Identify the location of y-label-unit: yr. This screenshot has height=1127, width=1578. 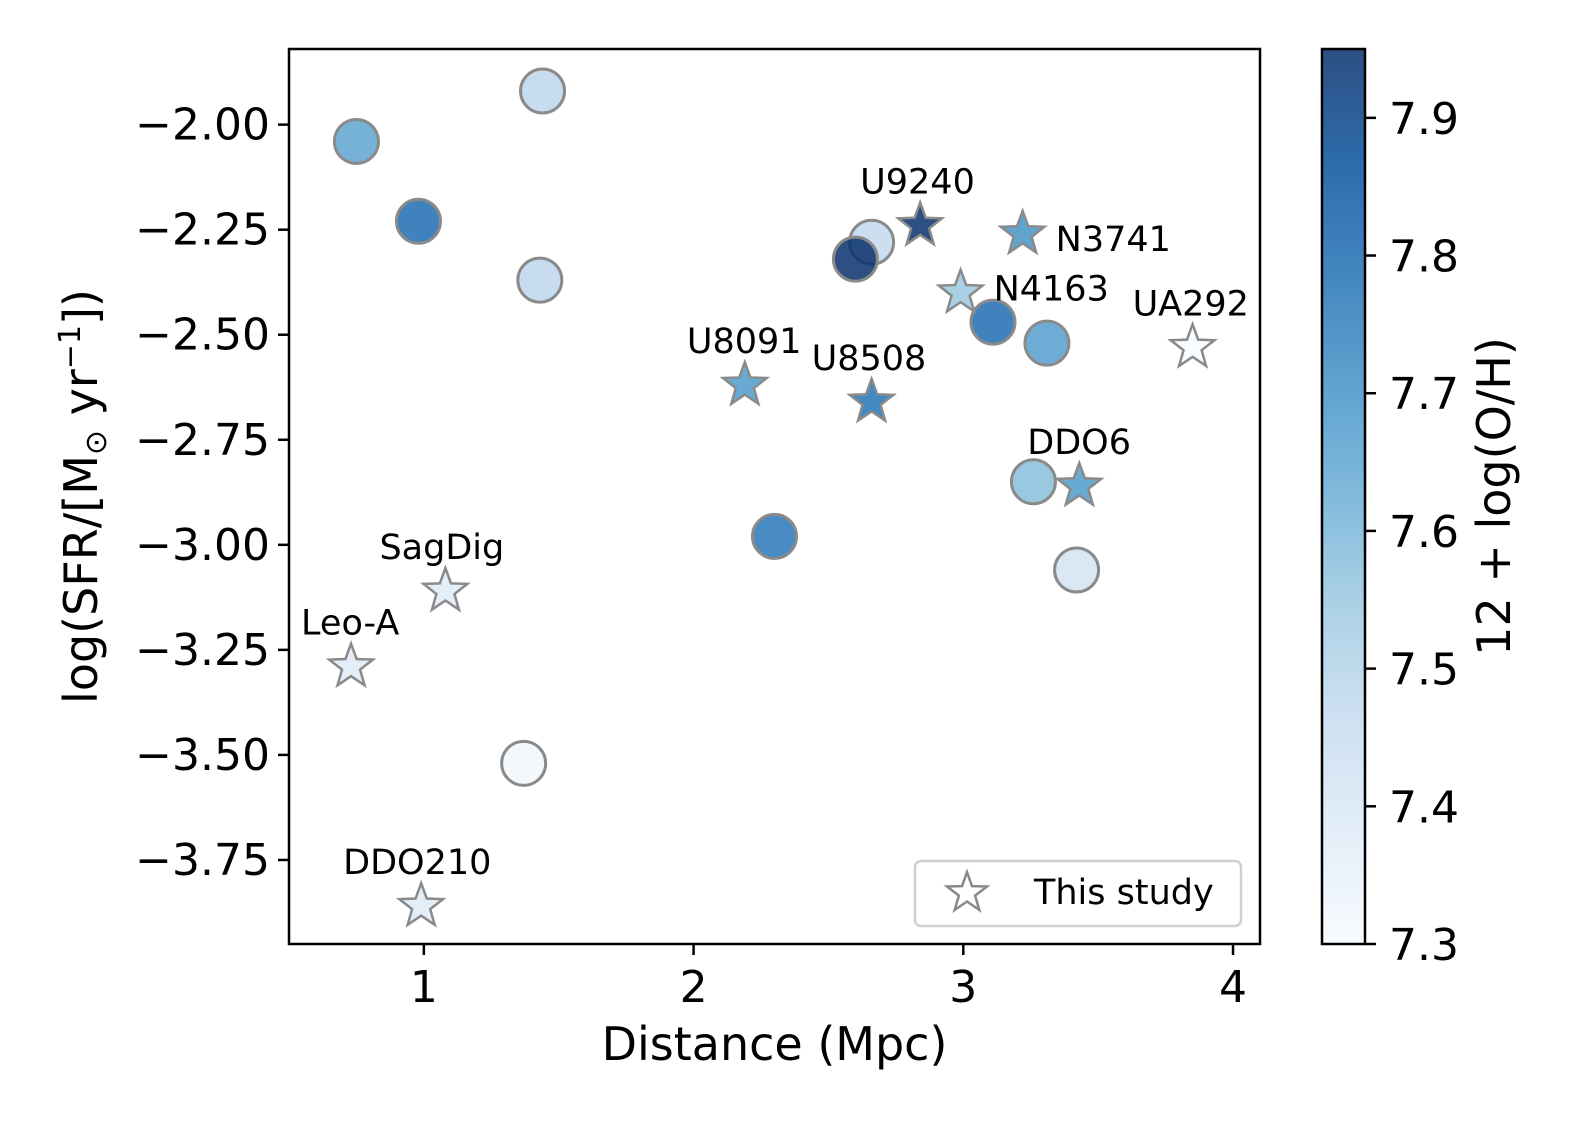
(81, 399).